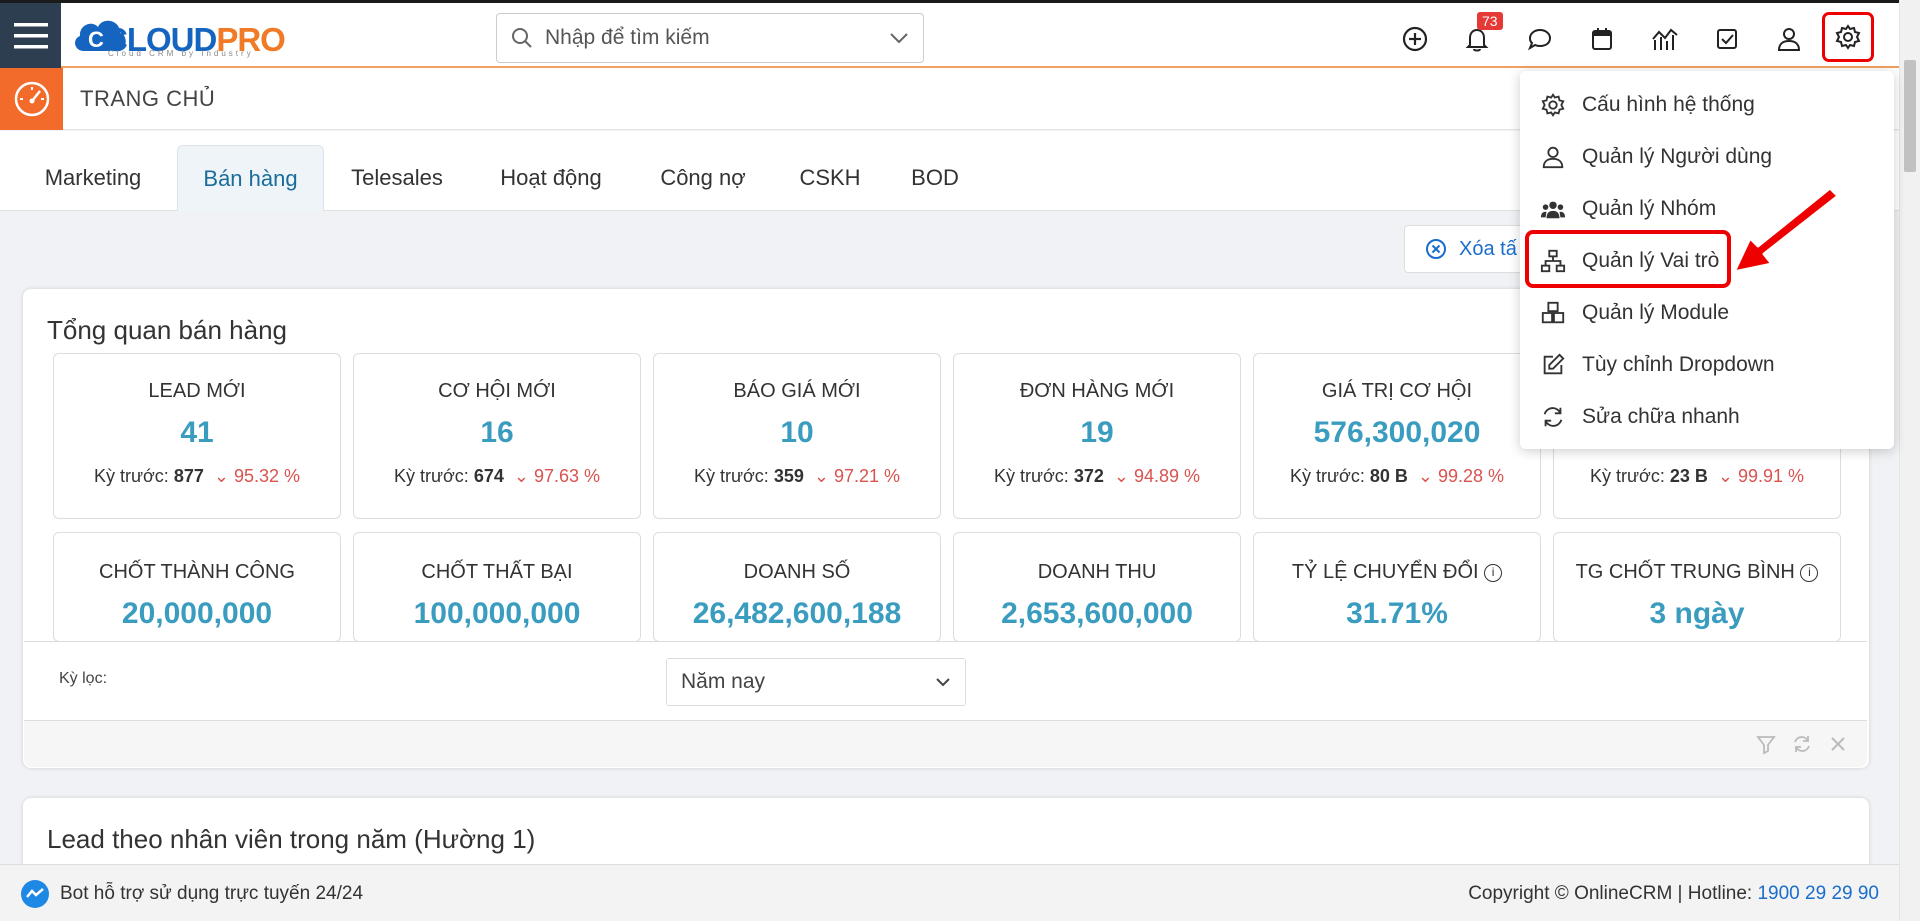 Image resolution: width=1920 pixels, height=921 pixels. I want to click on menu-toggle-button, so click(30, 35).